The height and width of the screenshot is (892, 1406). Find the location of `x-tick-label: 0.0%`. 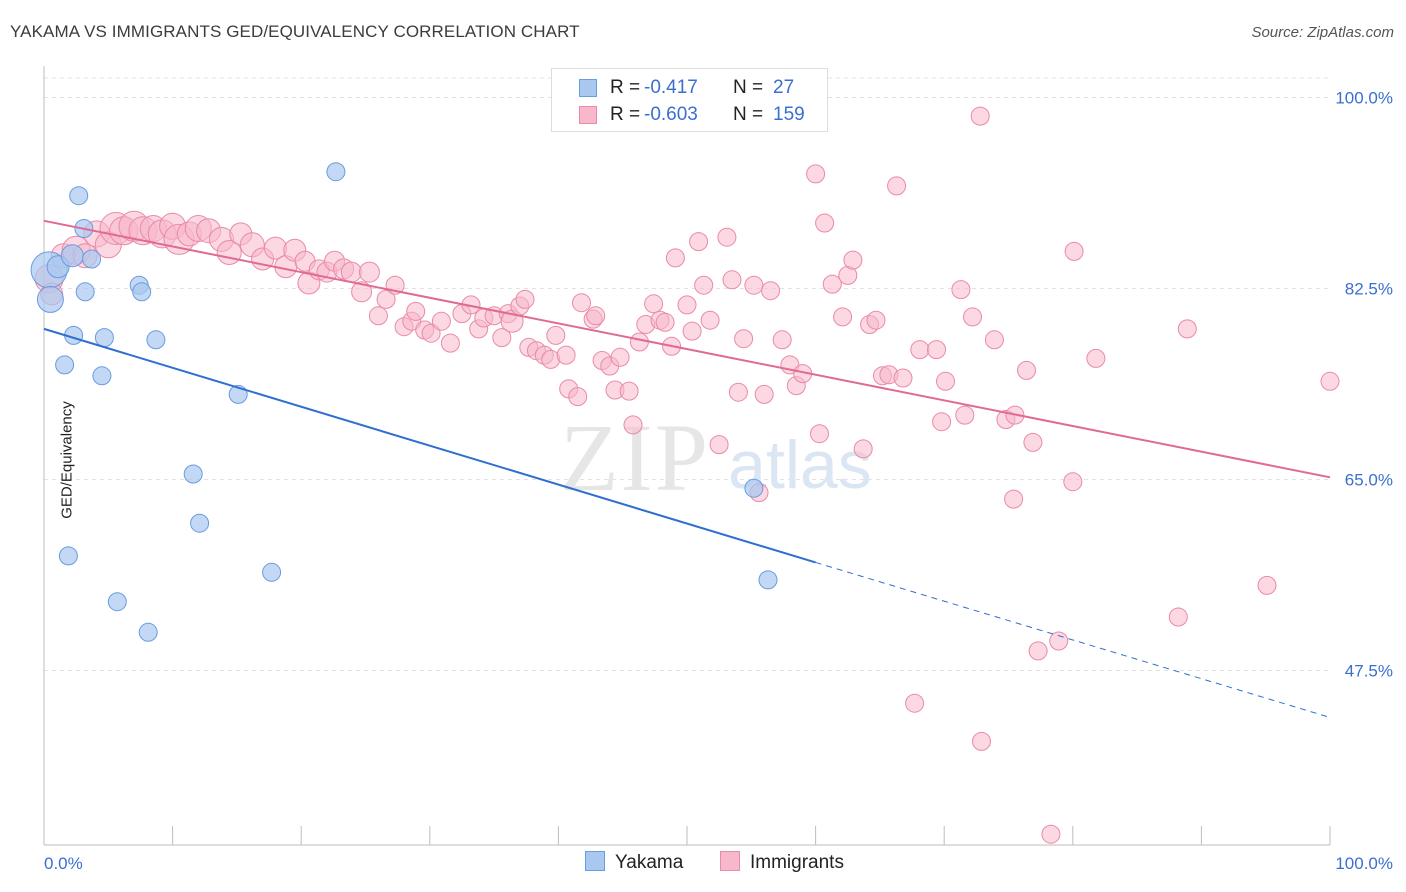

x-tick-label: 0.0% is located at coordinates (63, 863).